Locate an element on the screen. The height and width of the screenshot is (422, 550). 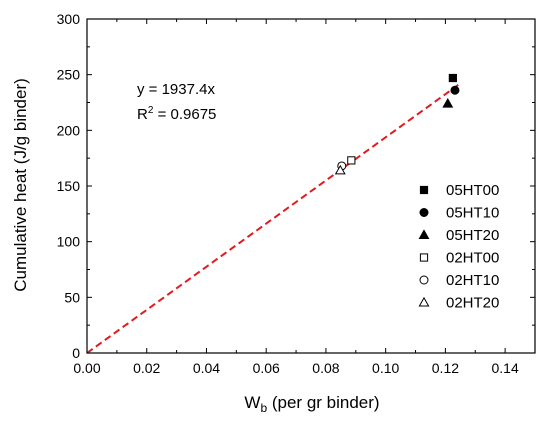
x-tick-label: 0.10 is located at coordinates (385, 368).